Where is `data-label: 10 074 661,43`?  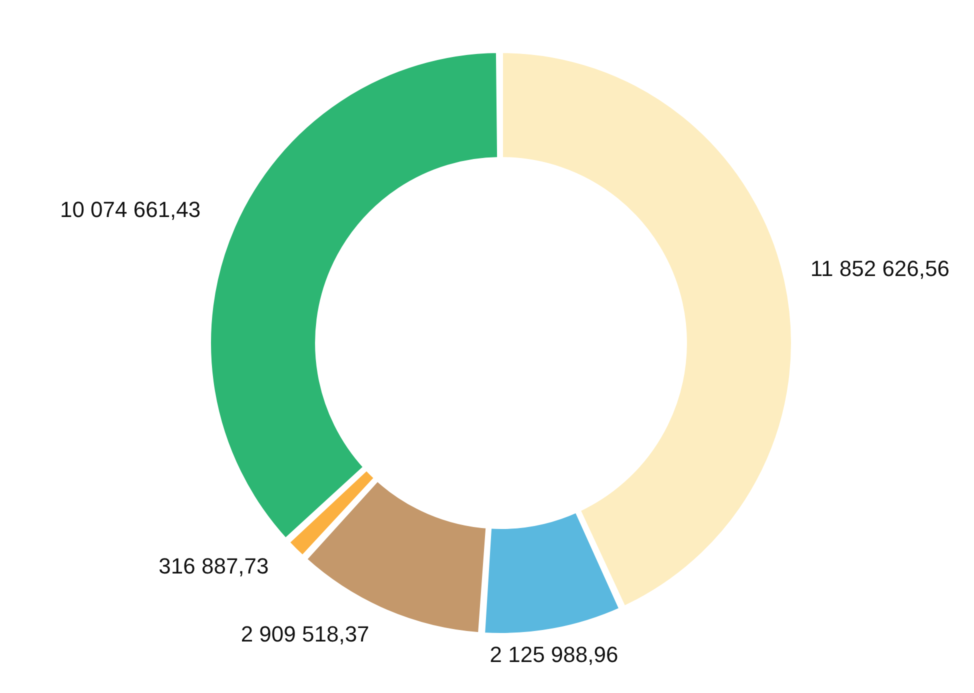 data-label: 10 074 661,43 is located at coordinates (130, 209).